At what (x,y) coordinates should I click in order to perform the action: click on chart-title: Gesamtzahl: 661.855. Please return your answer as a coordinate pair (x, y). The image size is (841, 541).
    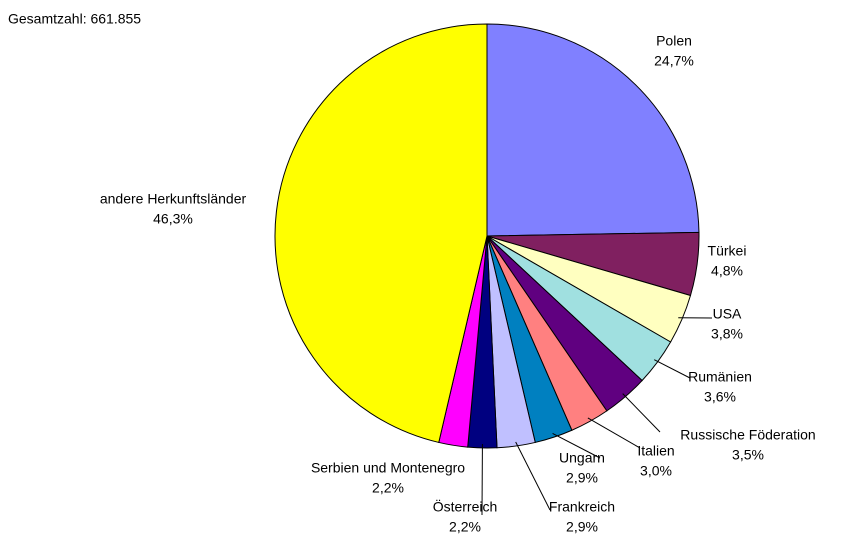
    Looking at the image, I should click on (74, 19).